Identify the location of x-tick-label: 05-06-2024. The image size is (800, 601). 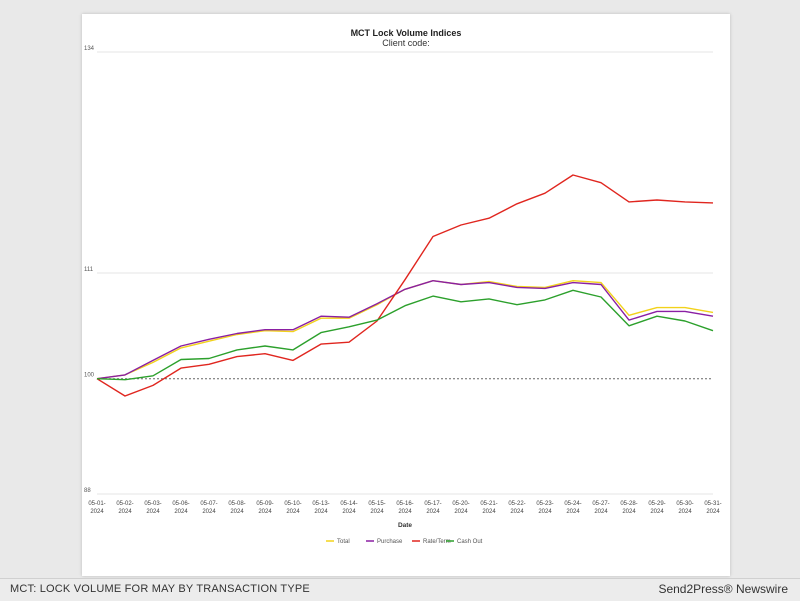
(180, 508).